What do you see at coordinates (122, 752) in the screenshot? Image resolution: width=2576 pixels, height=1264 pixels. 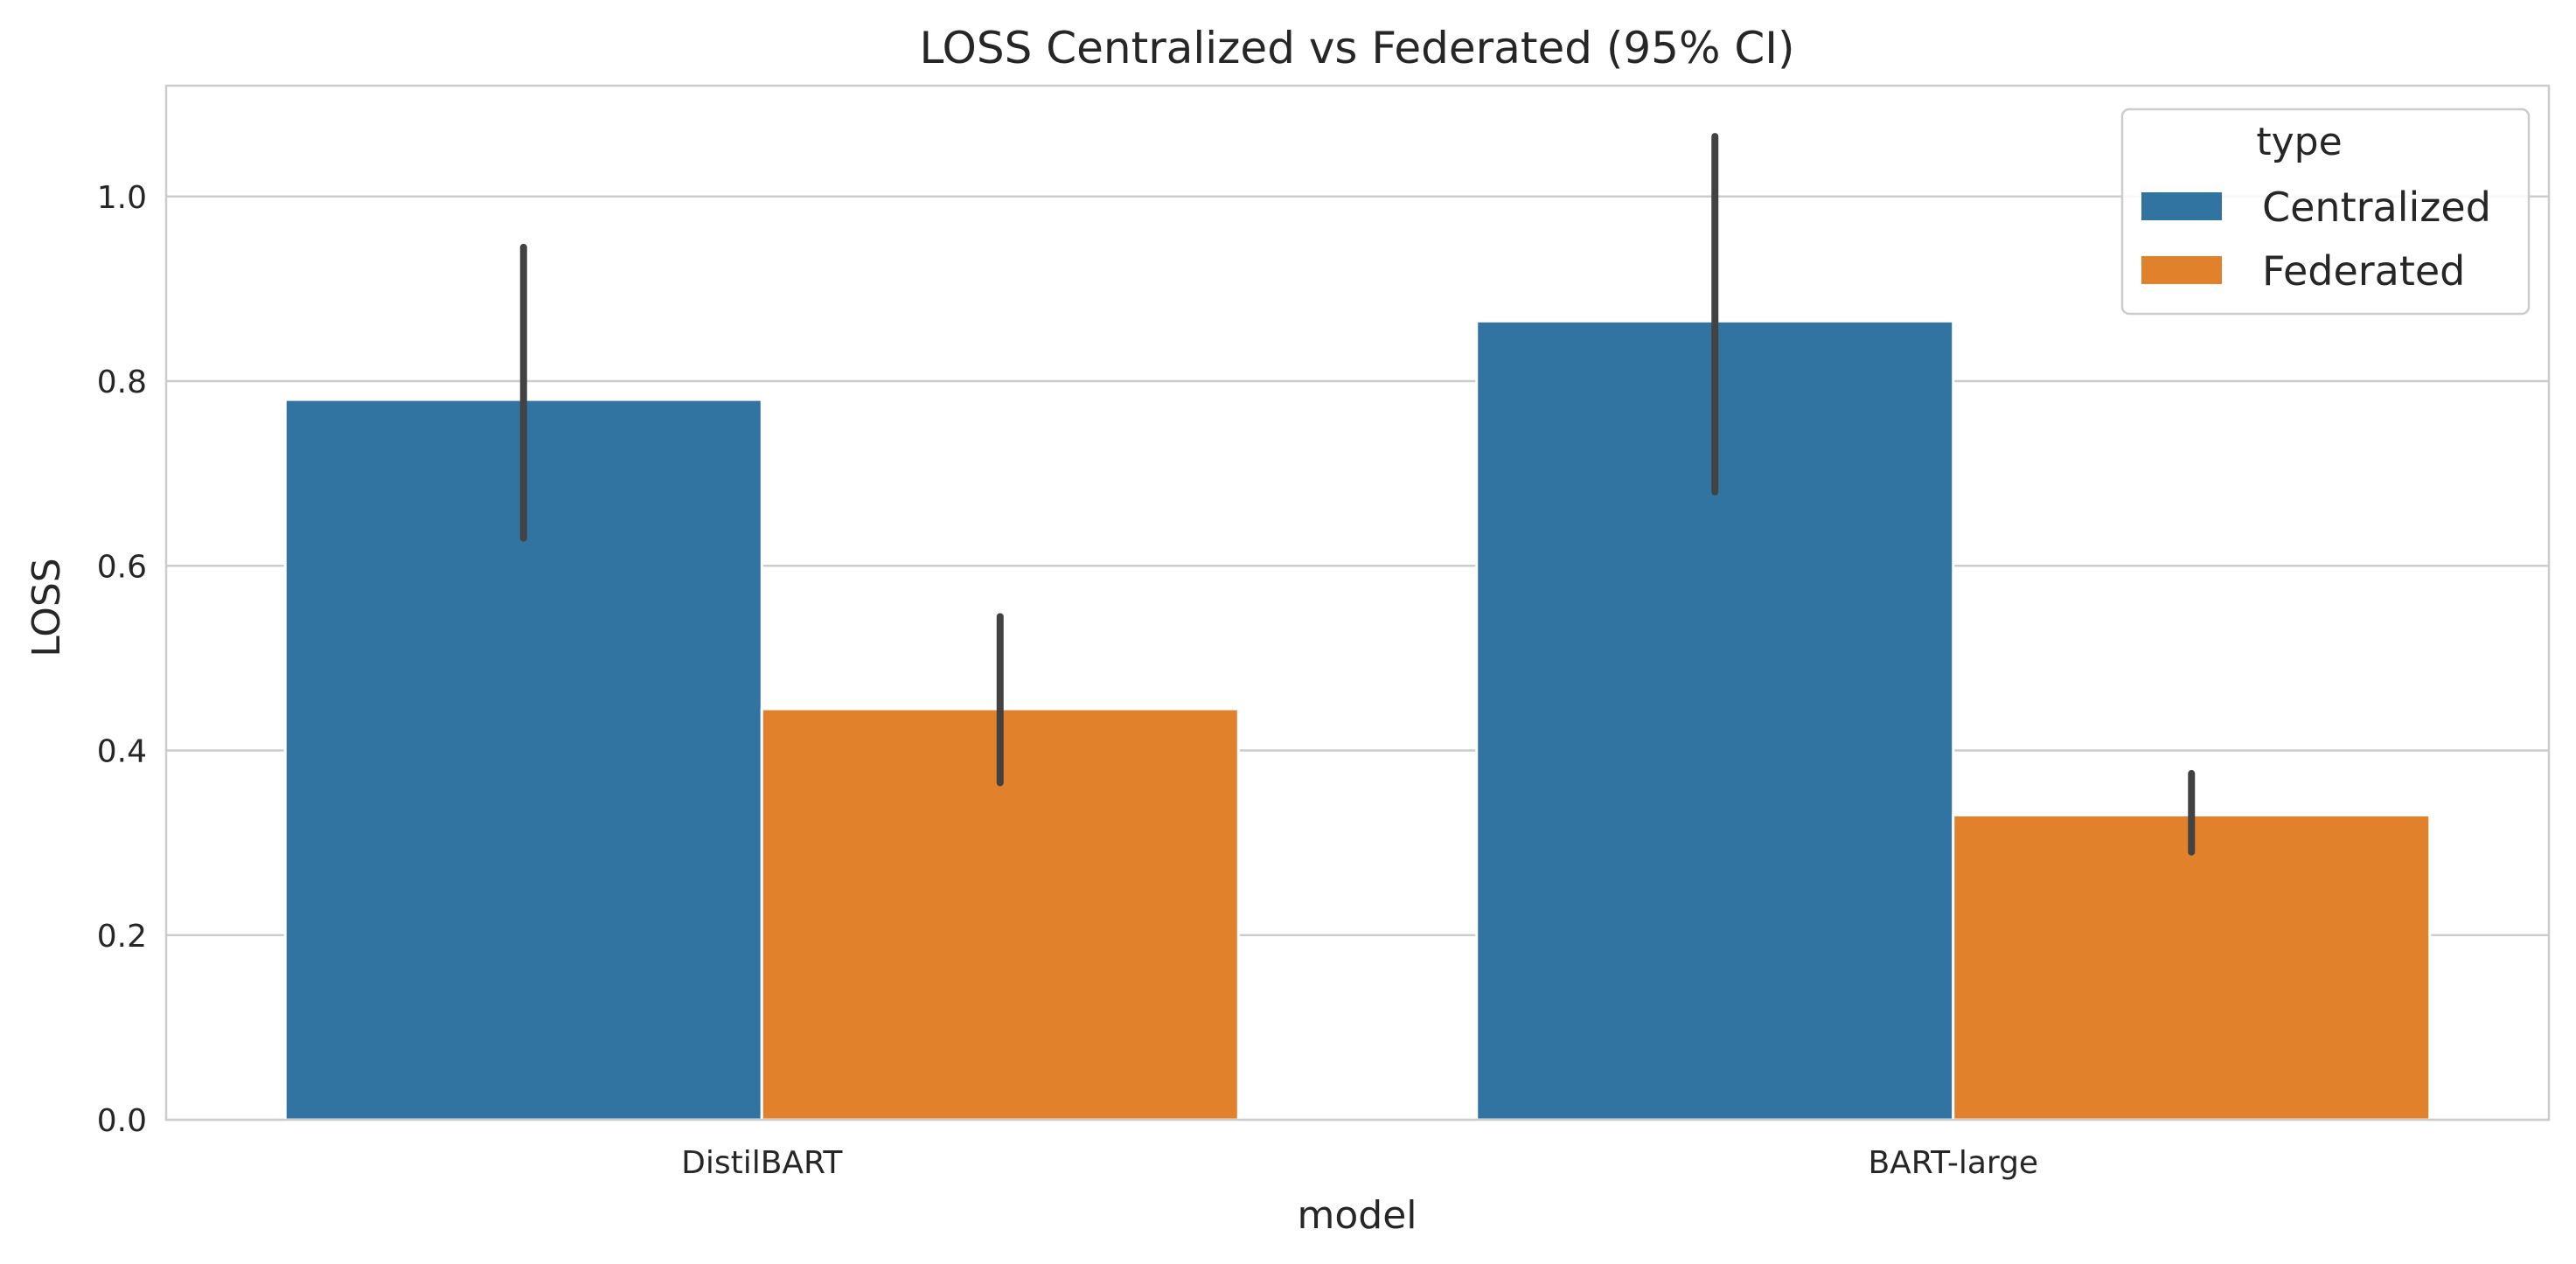 I see `y-tick-label: 0.4` at bounding box center [122, 752].